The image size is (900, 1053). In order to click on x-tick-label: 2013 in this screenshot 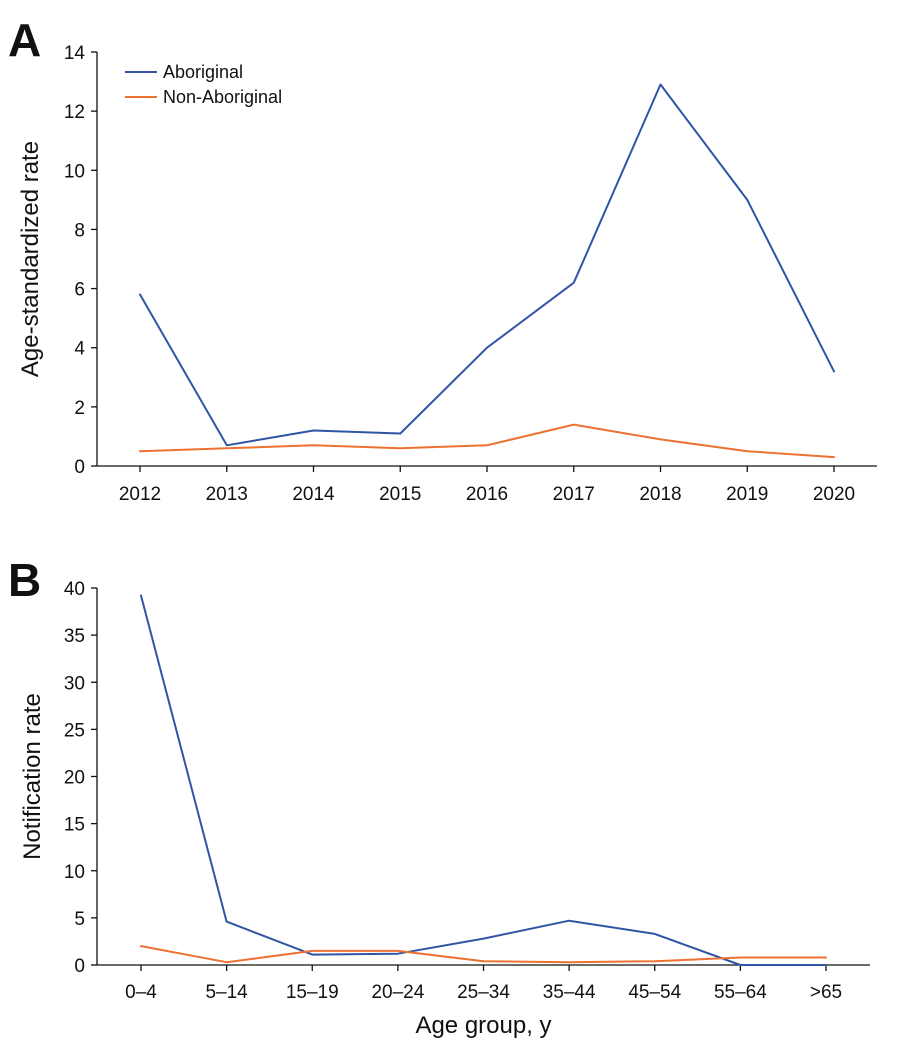, I will do `click(227, 494)`.